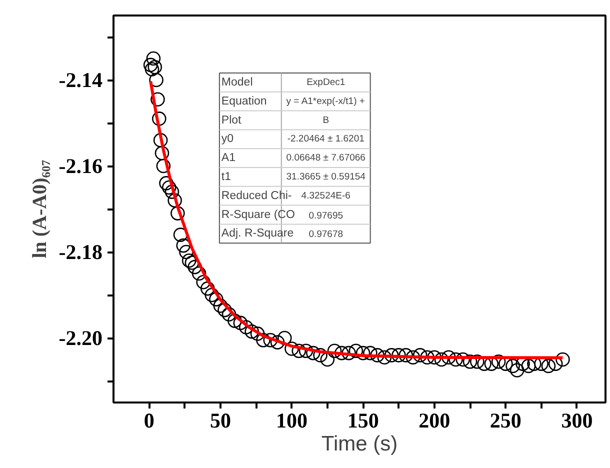 The image size is (610, 468). What do you see at coordinates (39, 209) in the screenshot?
I see `y-axis-title: ln (A-A0)₆₀₇` at bounding box center [39, 209].